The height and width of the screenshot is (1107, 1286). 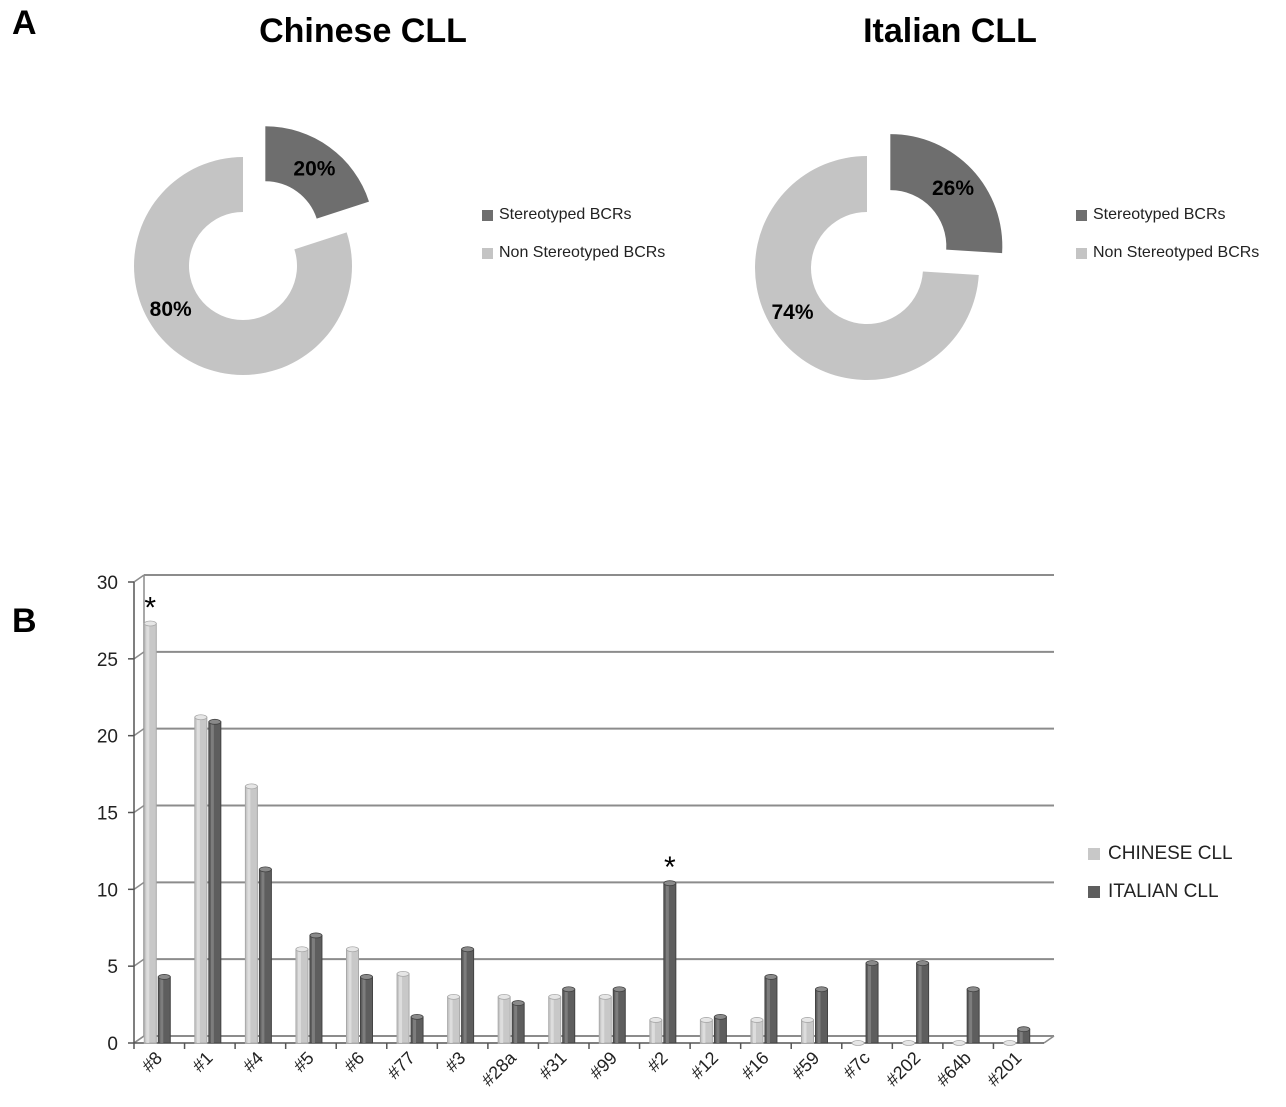 I want to click on x-tick-label: #3, so click(x=455, y=1062).